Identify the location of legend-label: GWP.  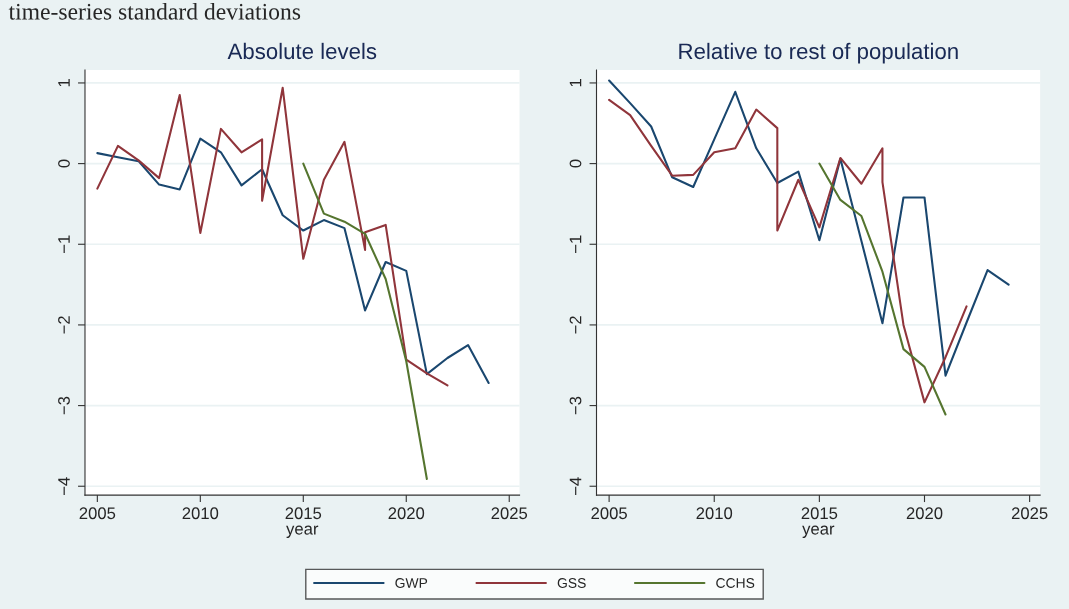
(411, 583).